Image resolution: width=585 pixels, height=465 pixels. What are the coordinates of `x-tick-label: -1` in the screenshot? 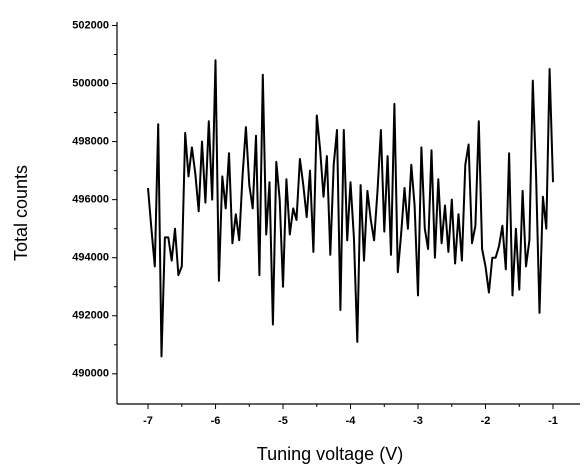 It's located at (553, 421).